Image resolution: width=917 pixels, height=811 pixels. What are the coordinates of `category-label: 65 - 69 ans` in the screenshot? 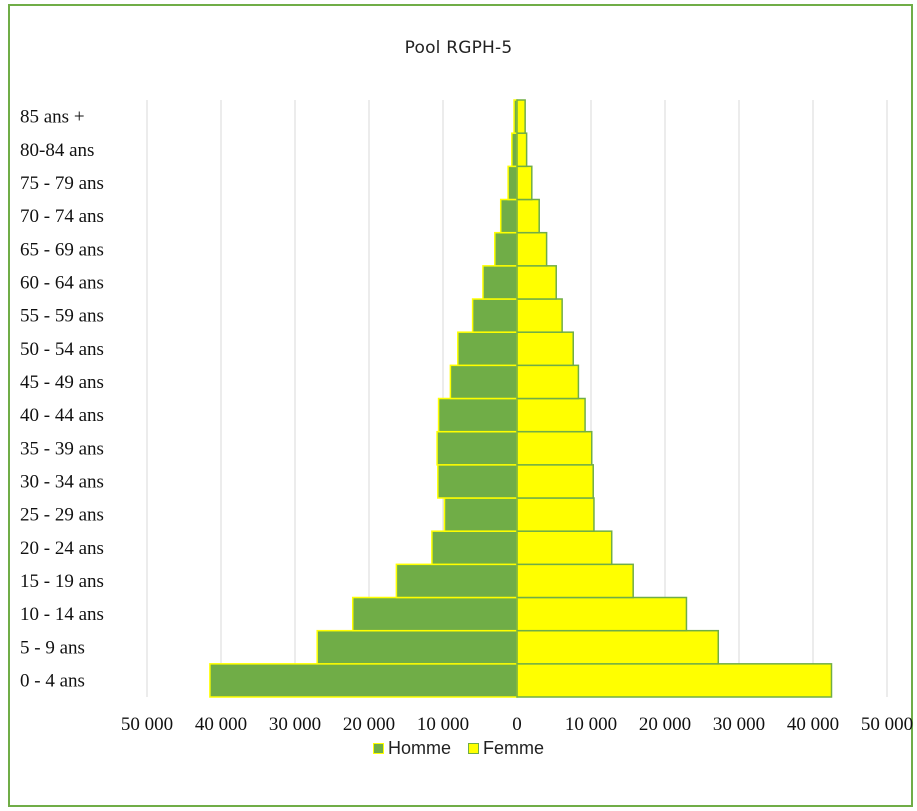 It's located at (62, 249).